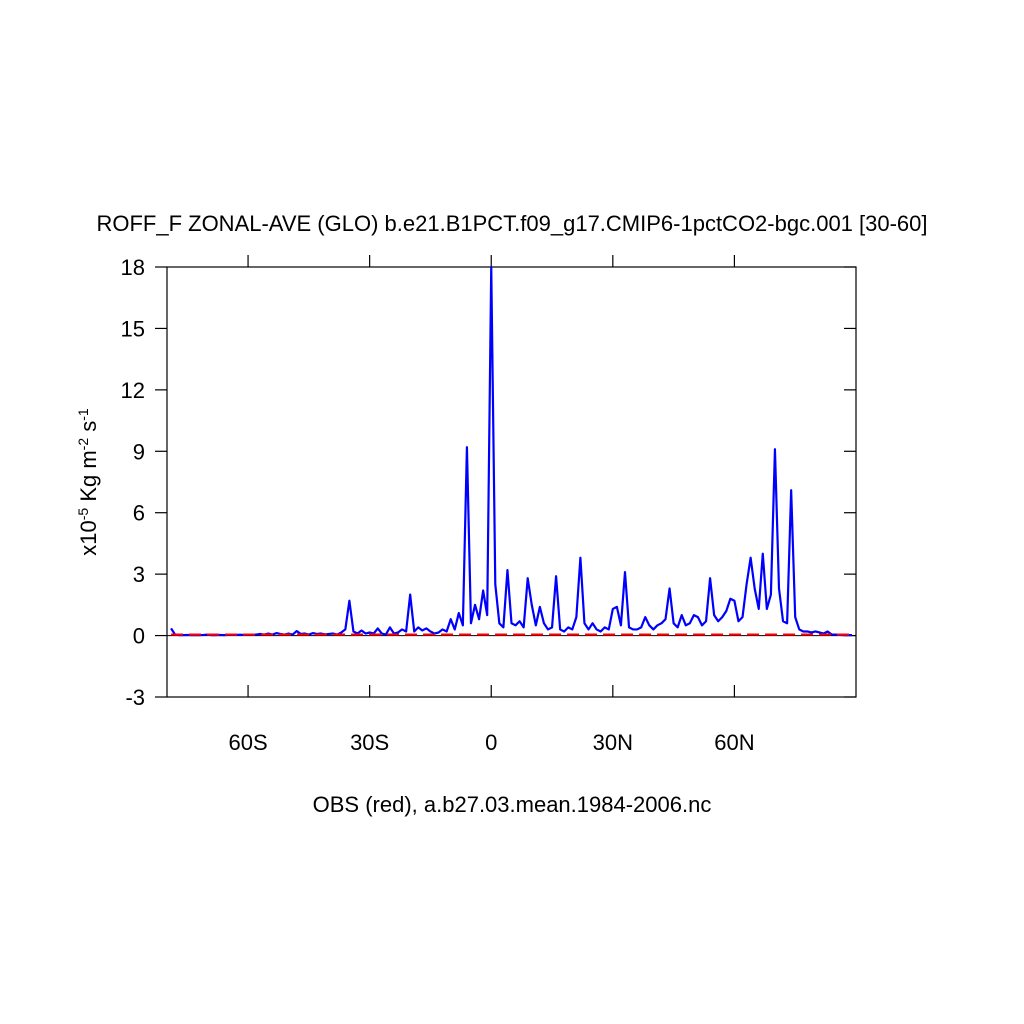  What do you see at coordinates (133, 267) in the screenshot?
I see `y-tick-label: 18` at bounding box center [133, 267].